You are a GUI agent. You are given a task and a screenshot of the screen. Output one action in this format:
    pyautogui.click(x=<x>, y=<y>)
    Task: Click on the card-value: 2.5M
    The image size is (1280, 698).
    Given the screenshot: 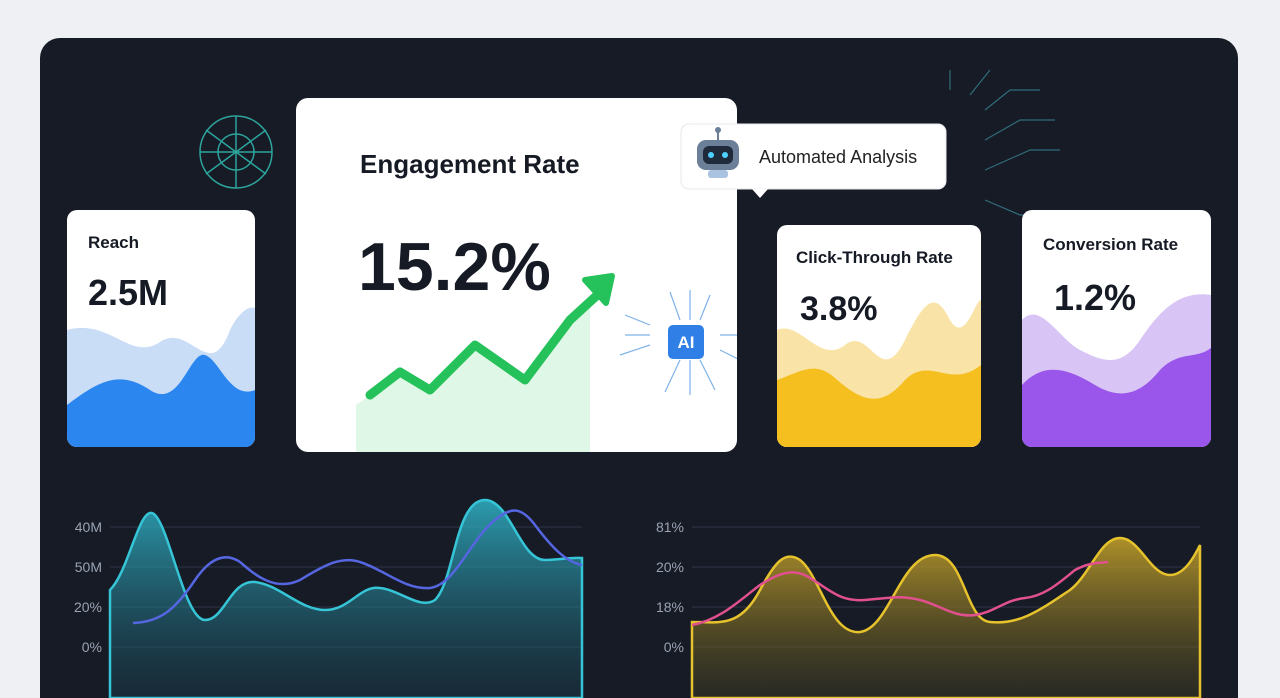 What is the action you would take?
    pyautogui.click(x=128, y=292)
    